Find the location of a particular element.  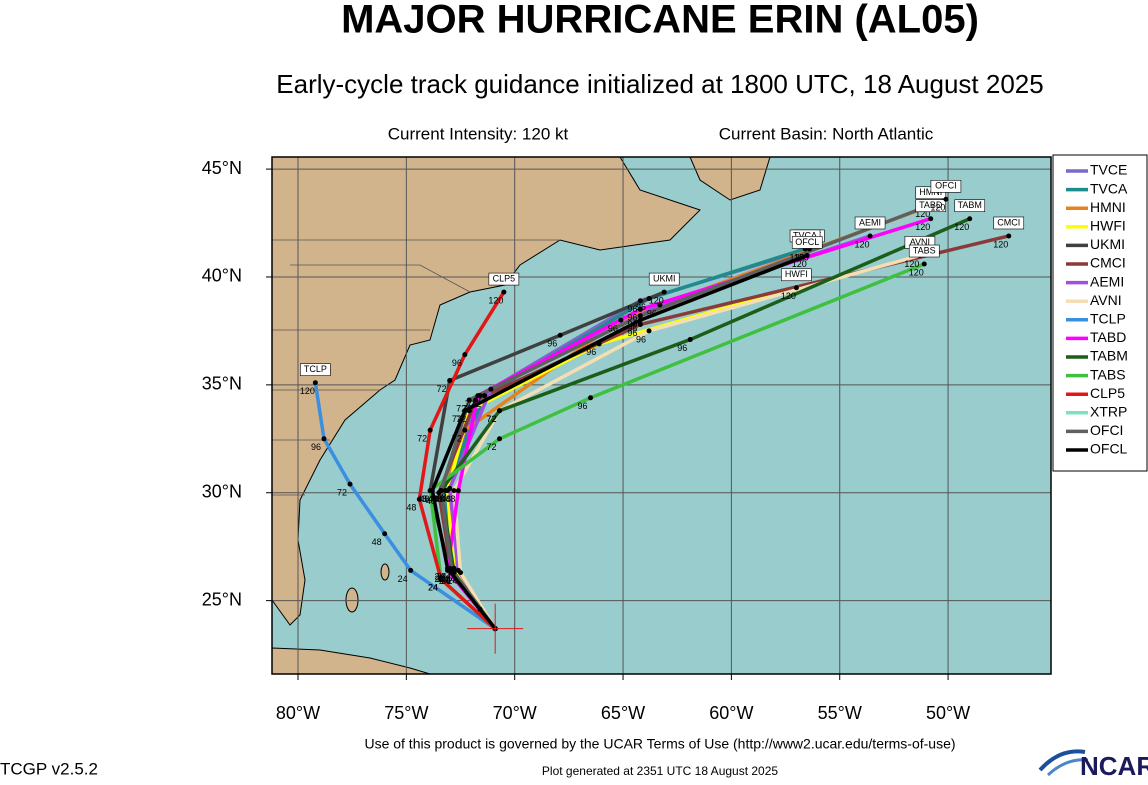

borders is located at coordinates (416, 367).